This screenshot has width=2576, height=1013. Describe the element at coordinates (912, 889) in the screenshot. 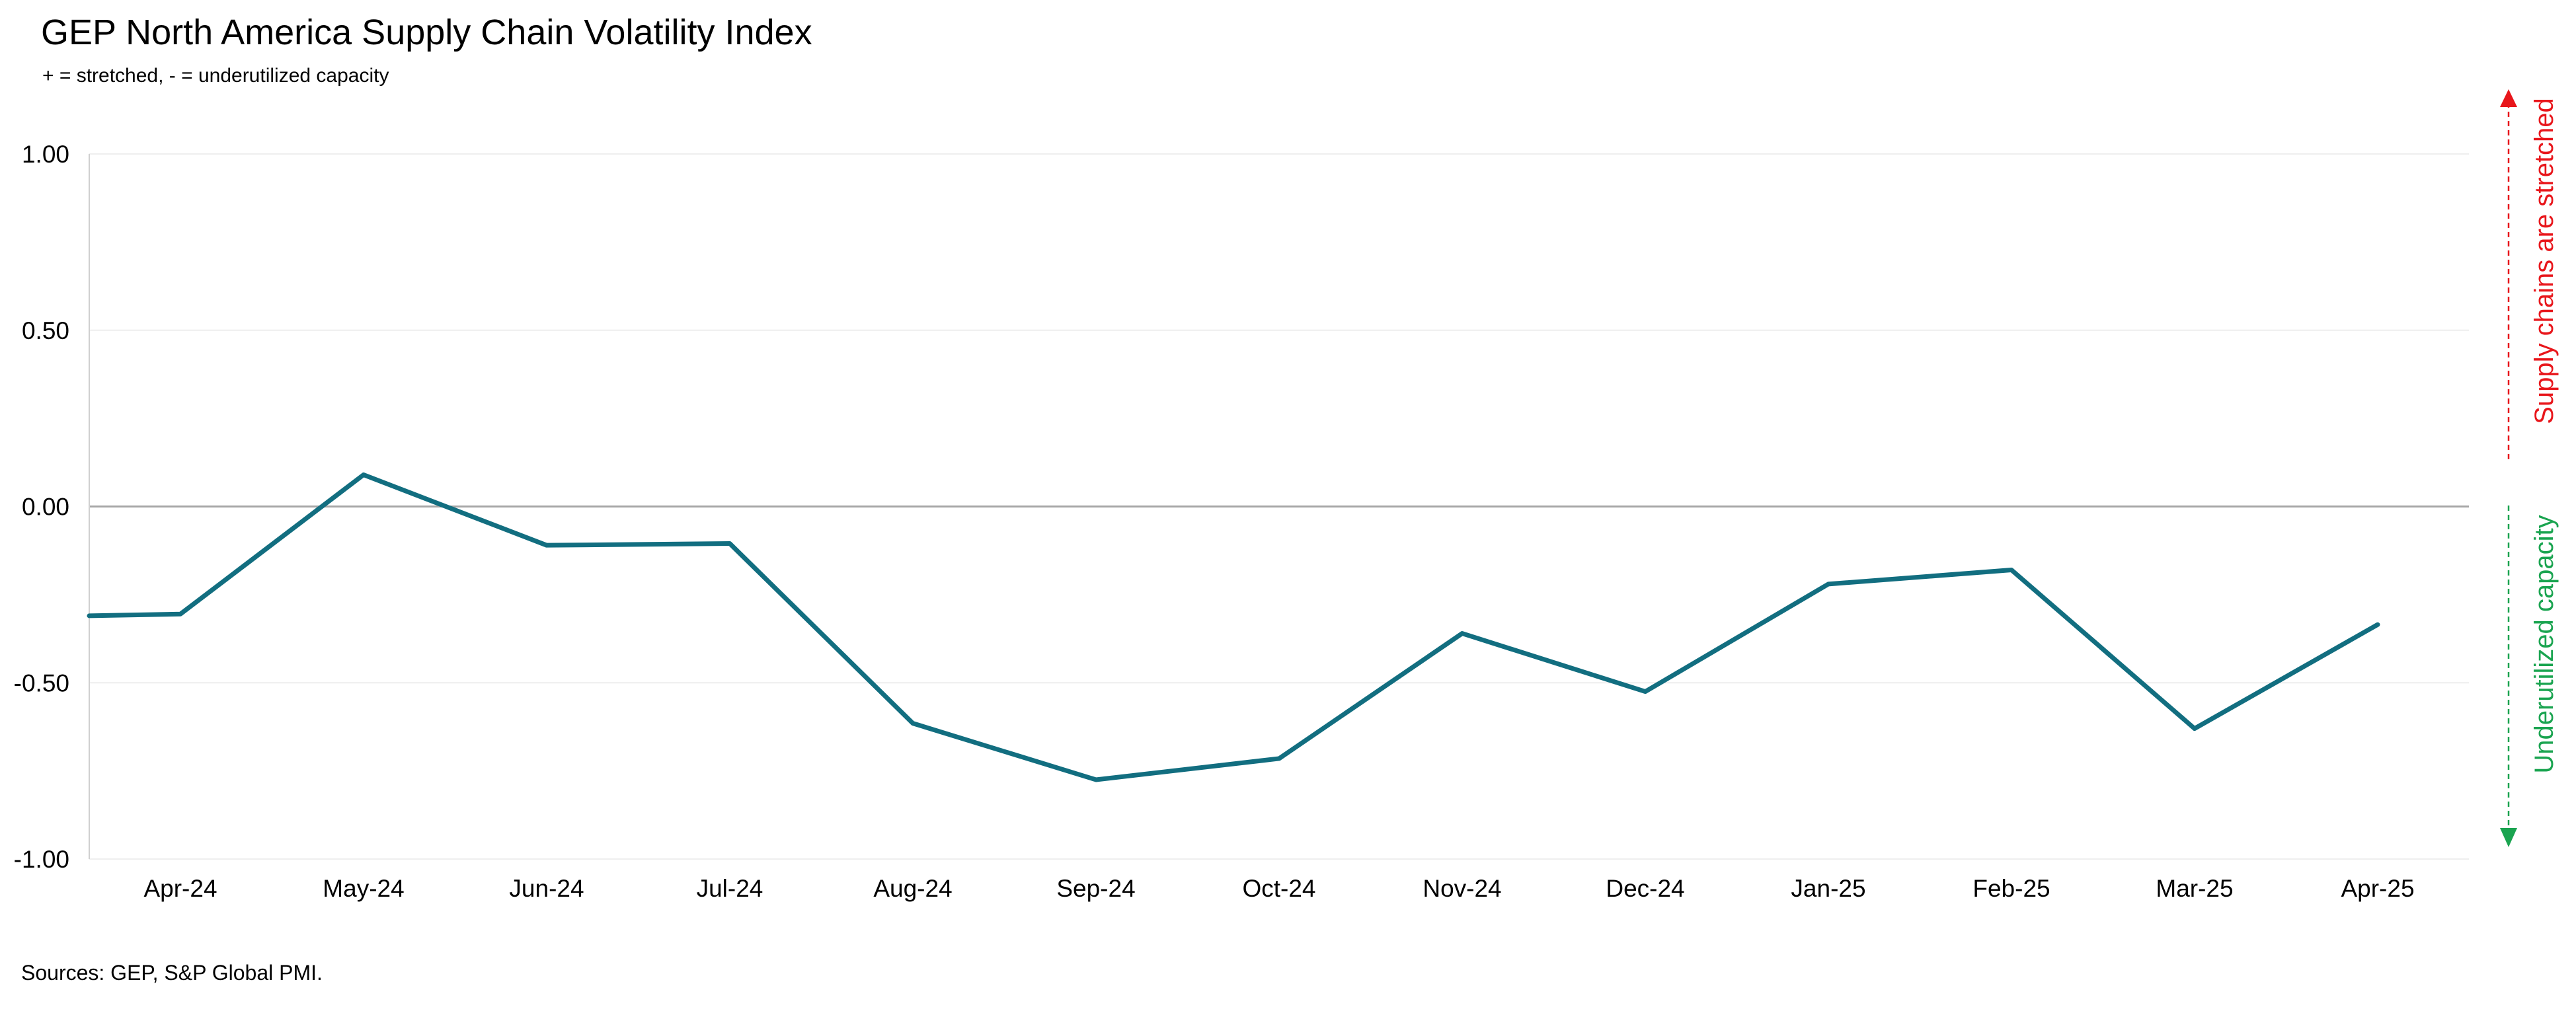

I see `x-tick-label: Aug-24` at that location.